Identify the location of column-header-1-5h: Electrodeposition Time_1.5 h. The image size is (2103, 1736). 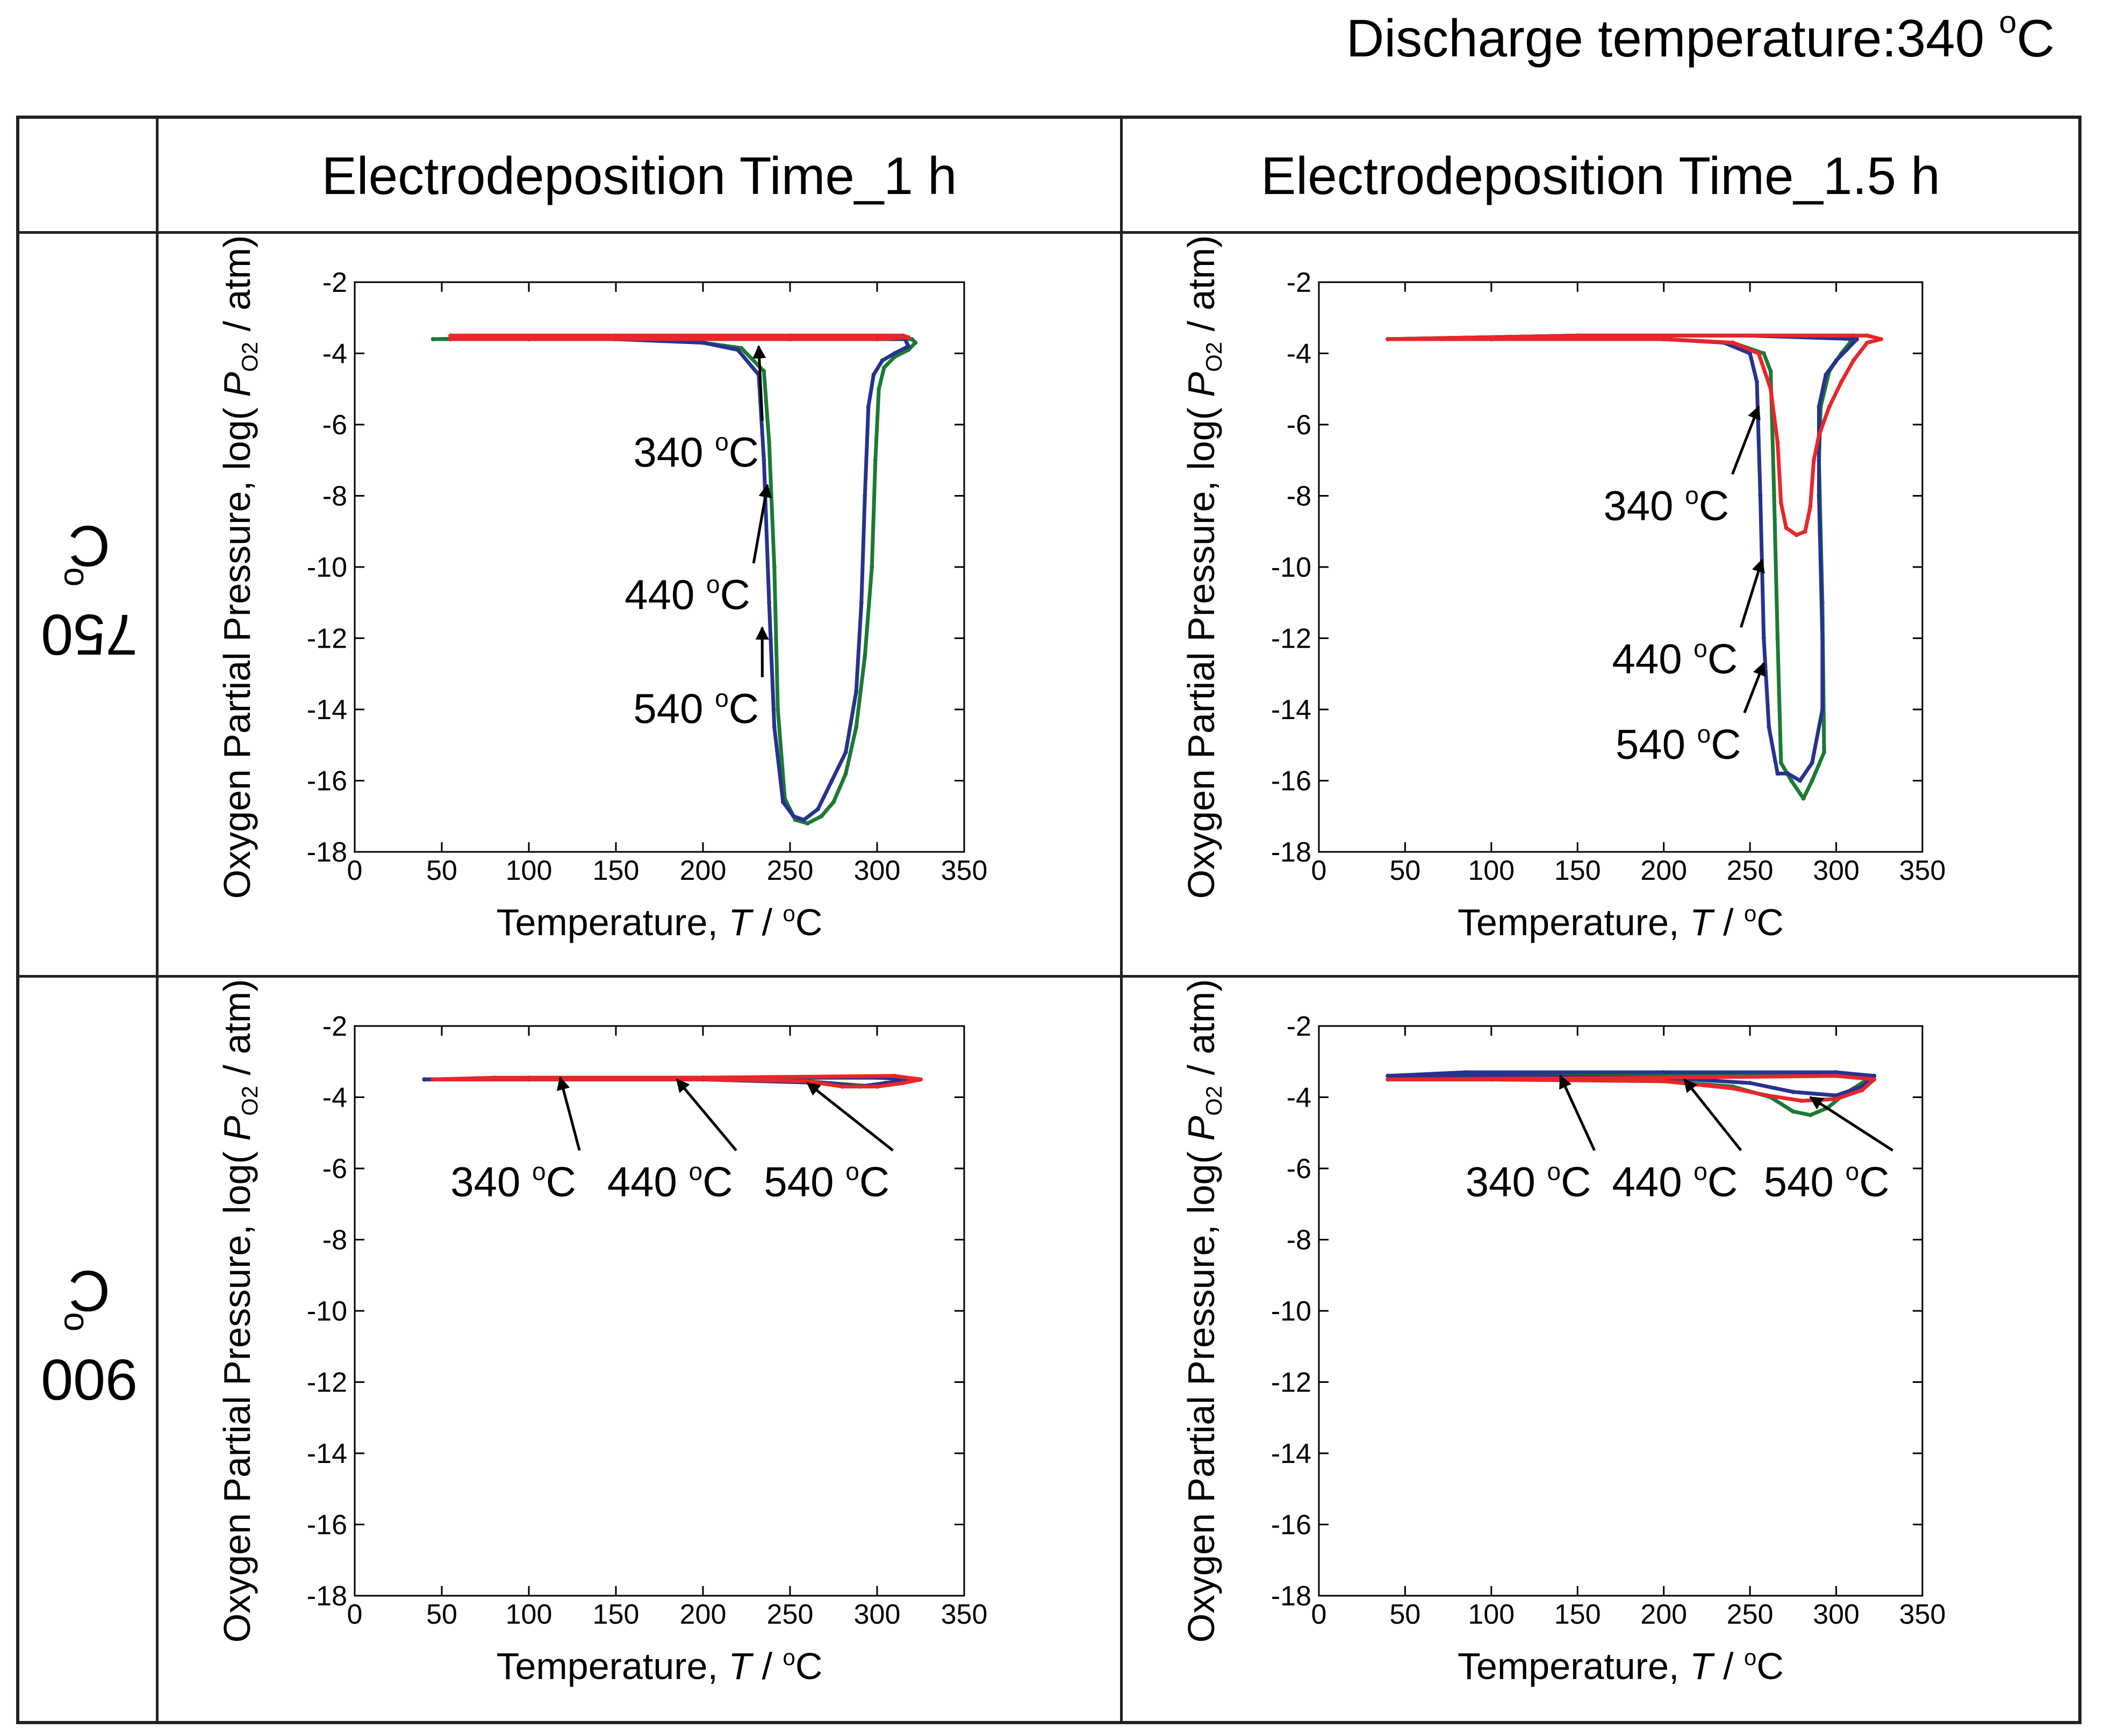
(1600, 175).